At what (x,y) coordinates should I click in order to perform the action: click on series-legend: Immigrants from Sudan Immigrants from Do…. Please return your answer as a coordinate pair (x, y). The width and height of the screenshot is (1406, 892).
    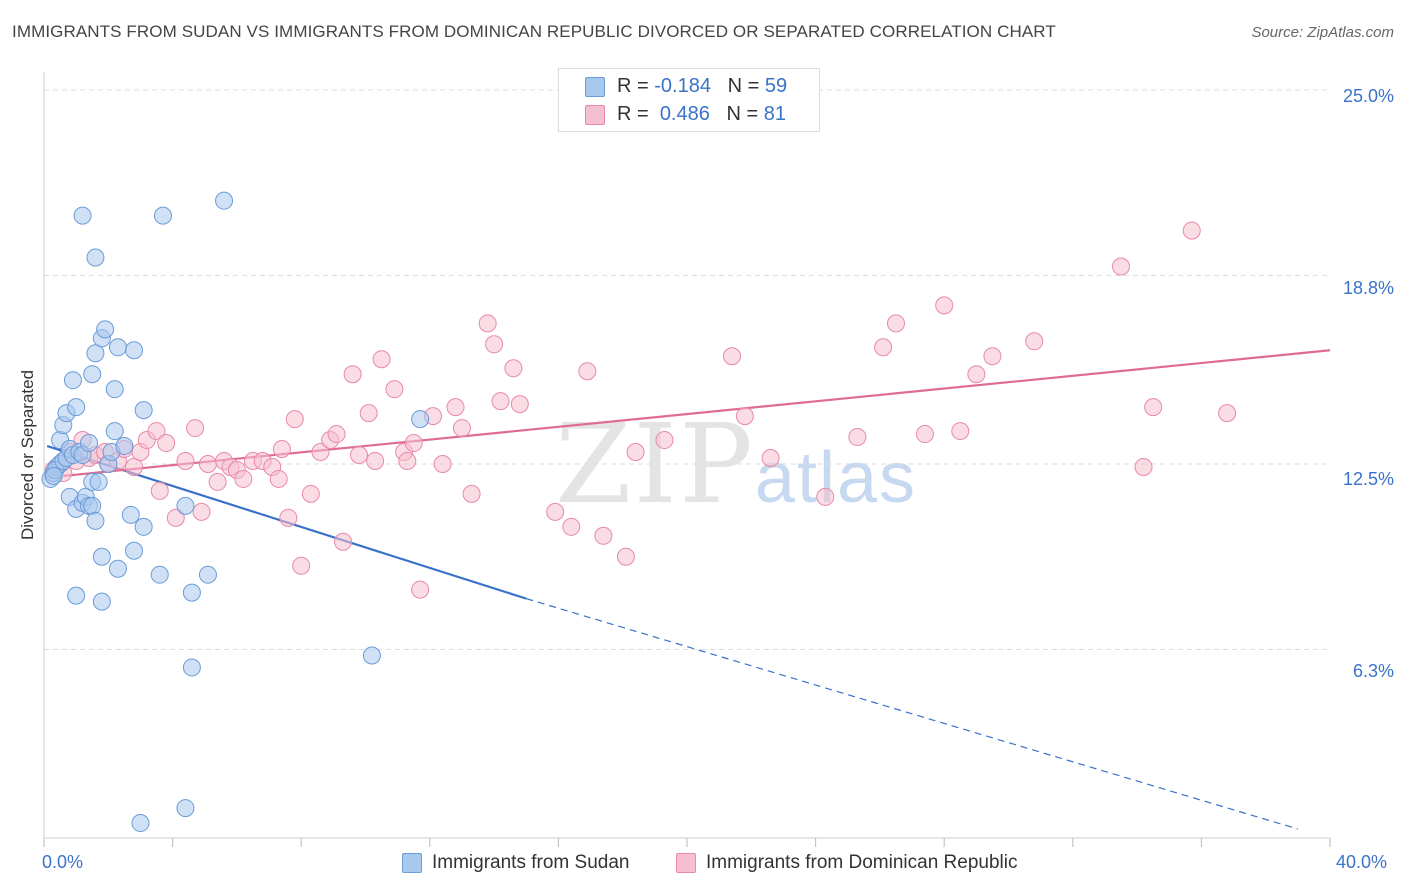
    Looking at the image, I should click on (703, 864).